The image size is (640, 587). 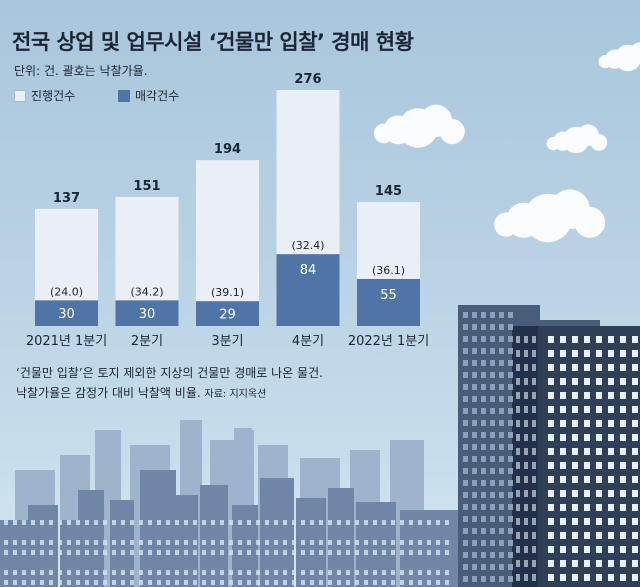 I want to click on category-label: 4분기, so click(x=308, y=341).